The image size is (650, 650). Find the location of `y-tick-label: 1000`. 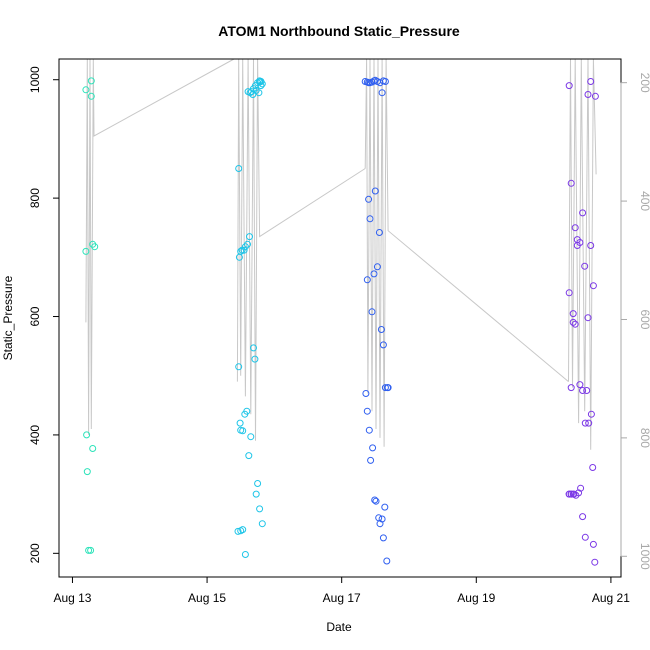

y-tick-label: 1000 is located at coordinates (35, 79).